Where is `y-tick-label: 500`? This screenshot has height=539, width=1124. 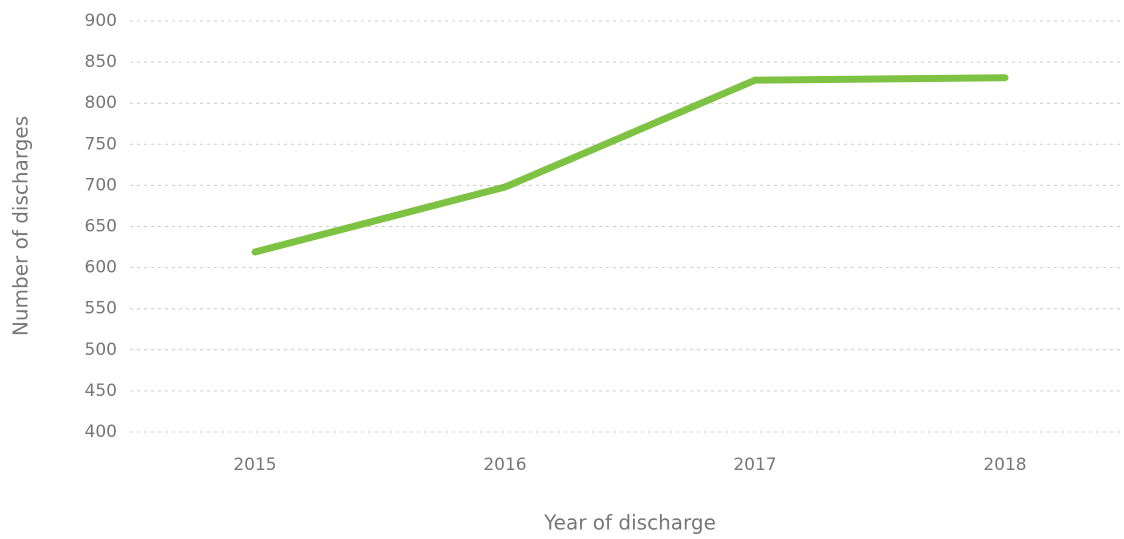
y-tick-label: 500 is located at coordinates (101, 350).